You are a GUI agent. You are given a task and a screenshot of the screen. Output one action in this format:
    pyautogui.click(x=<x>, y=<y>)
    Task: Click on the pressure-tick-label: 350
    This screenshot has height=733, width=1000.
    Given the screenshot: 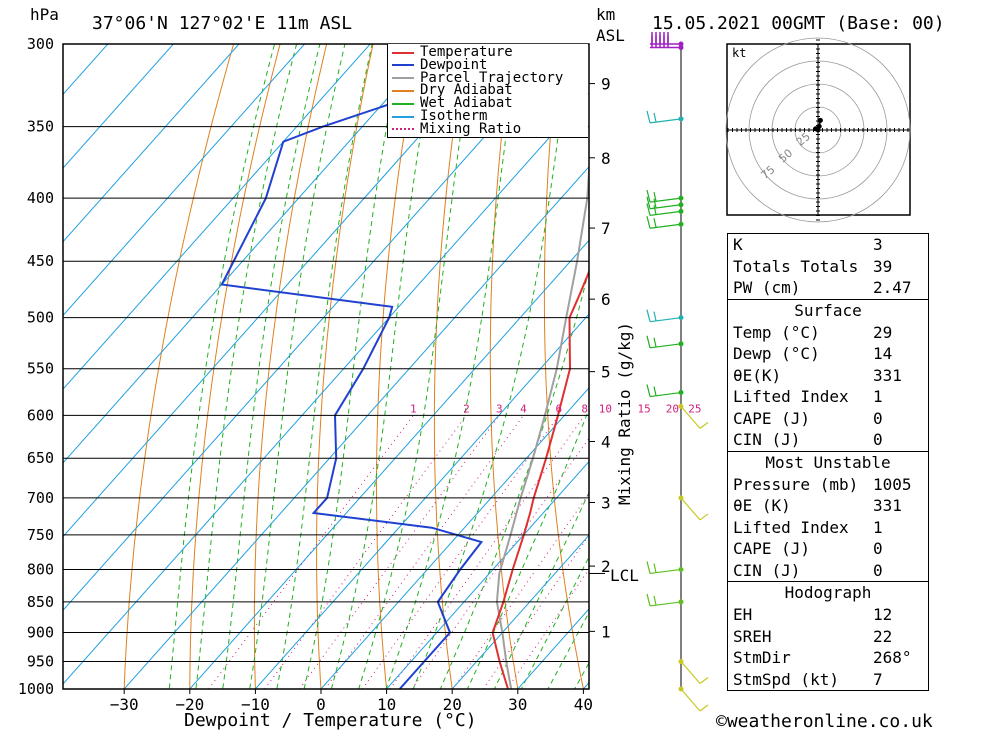 What is the action you would take?
    pyautogui.click(x=40, y=127)
    